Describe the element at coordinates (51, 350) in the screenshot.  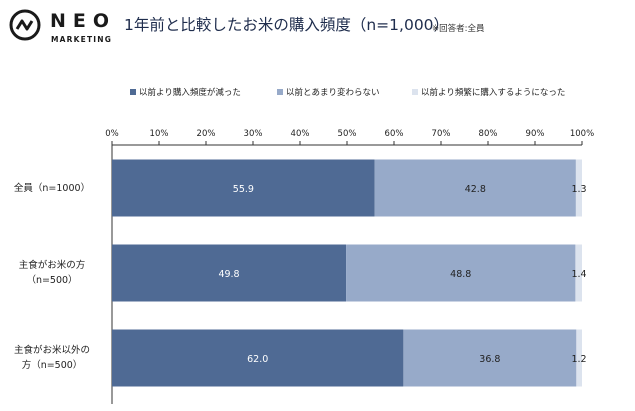
I see `category-label-line: 主食がお米以外の` at that location.